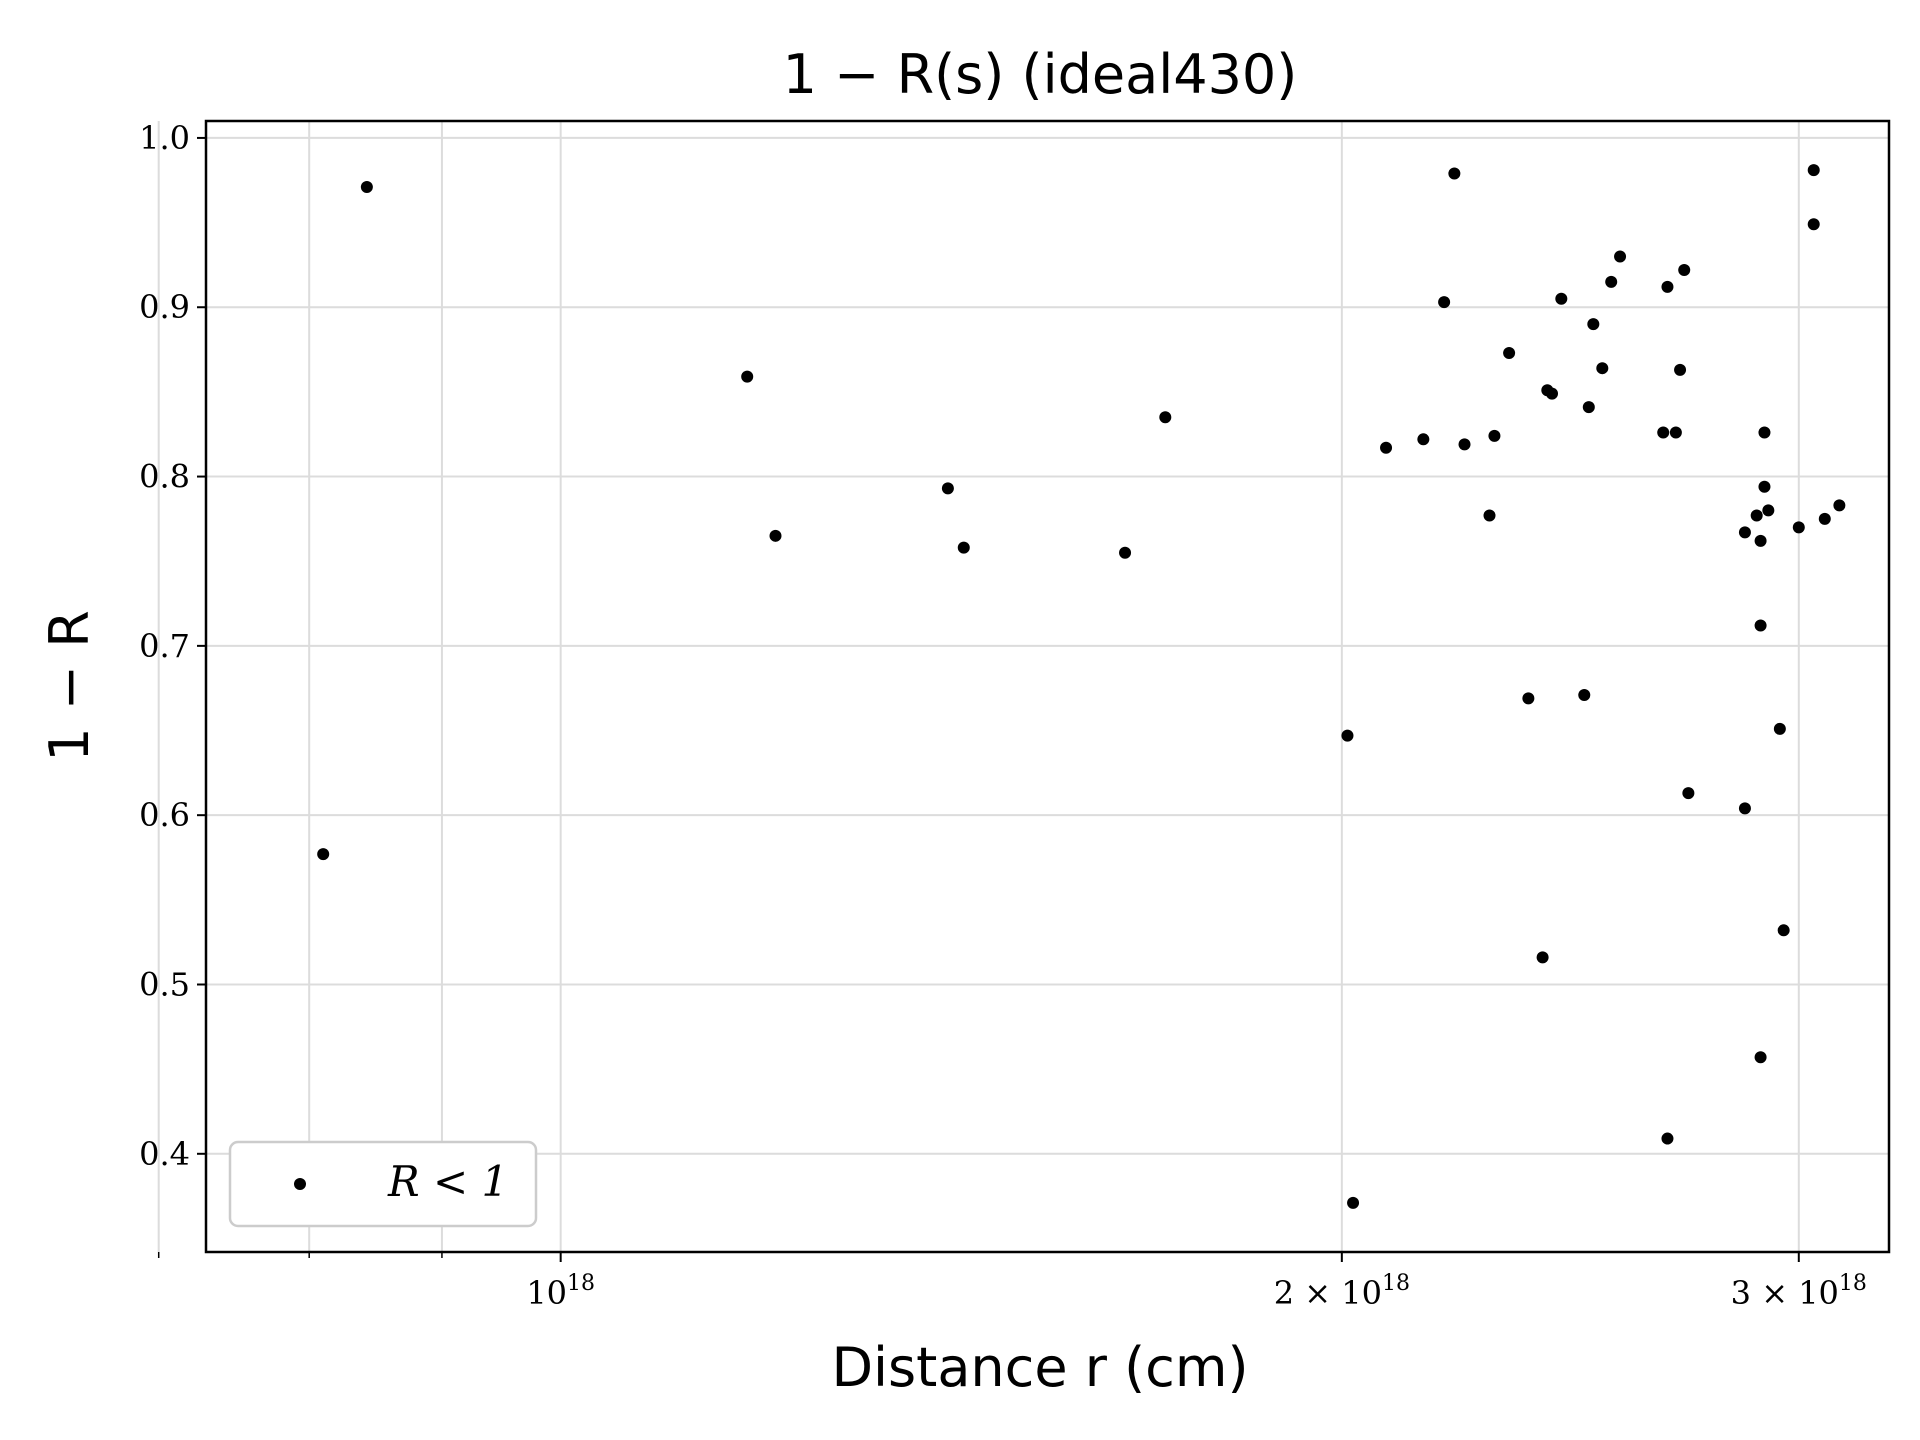 The width and height of the screenshot is (1920, 1440). I want to click on x-tick-label: 3 × 10¹⁸, so click(1799, 1291).